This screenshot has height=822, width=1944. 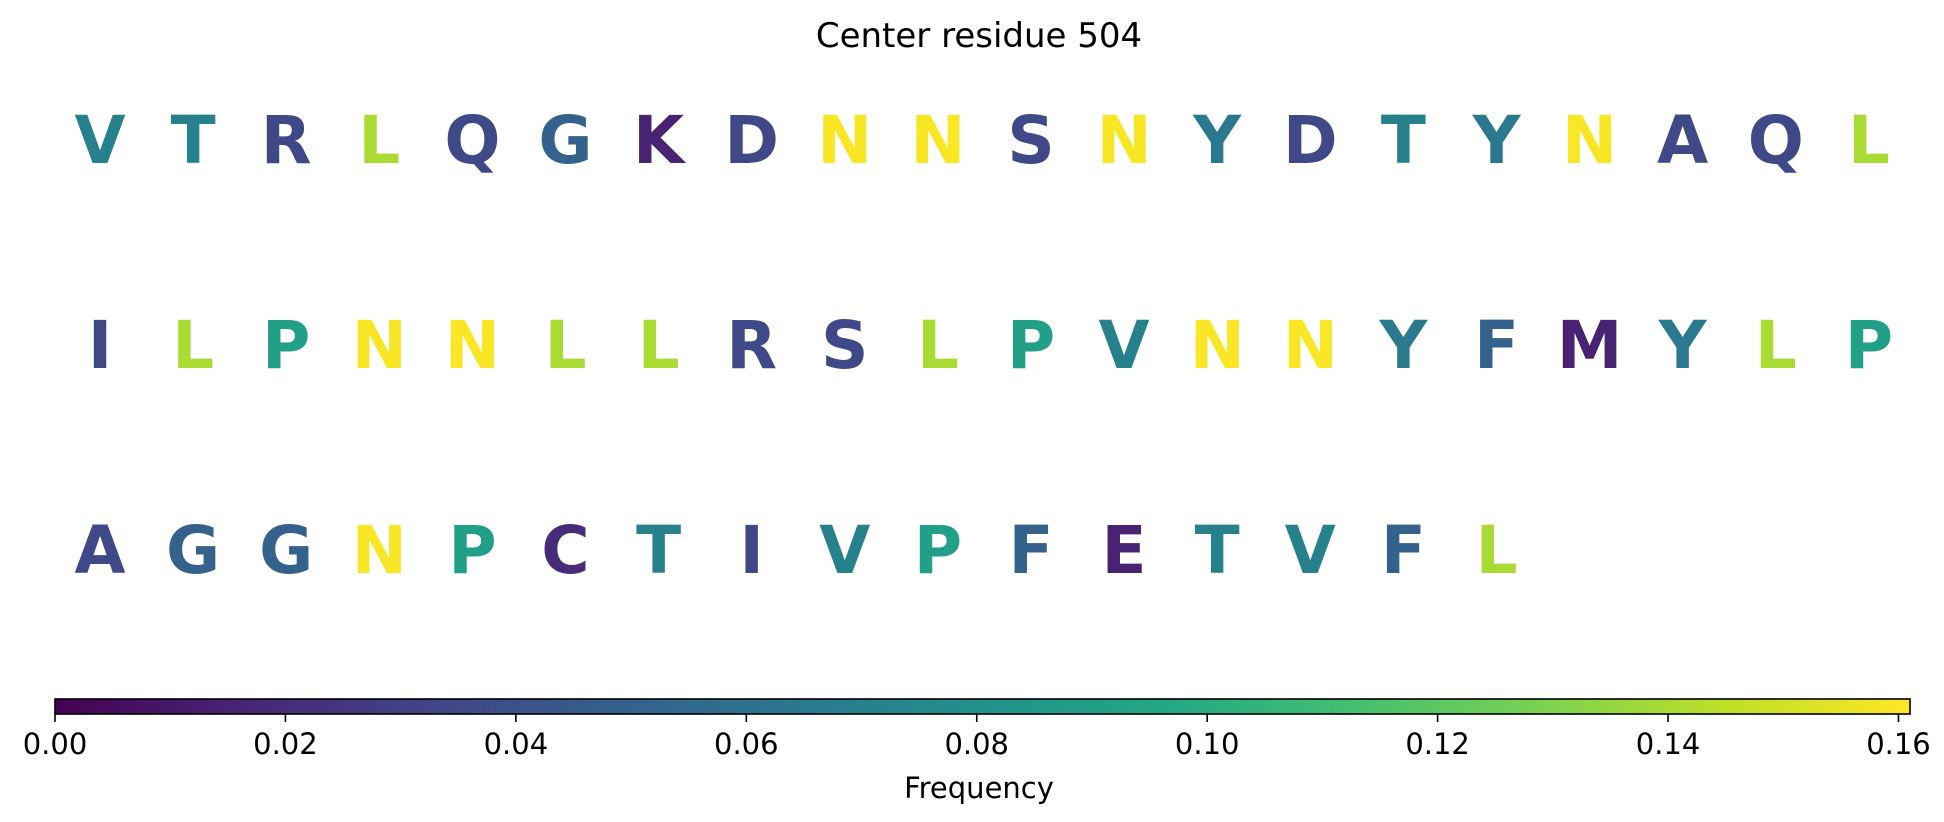 What do you see at coordinates (976, 744) in the screenshot?
I see `colorbar-tick-label: 0.08` at bounding box center [976, 744].